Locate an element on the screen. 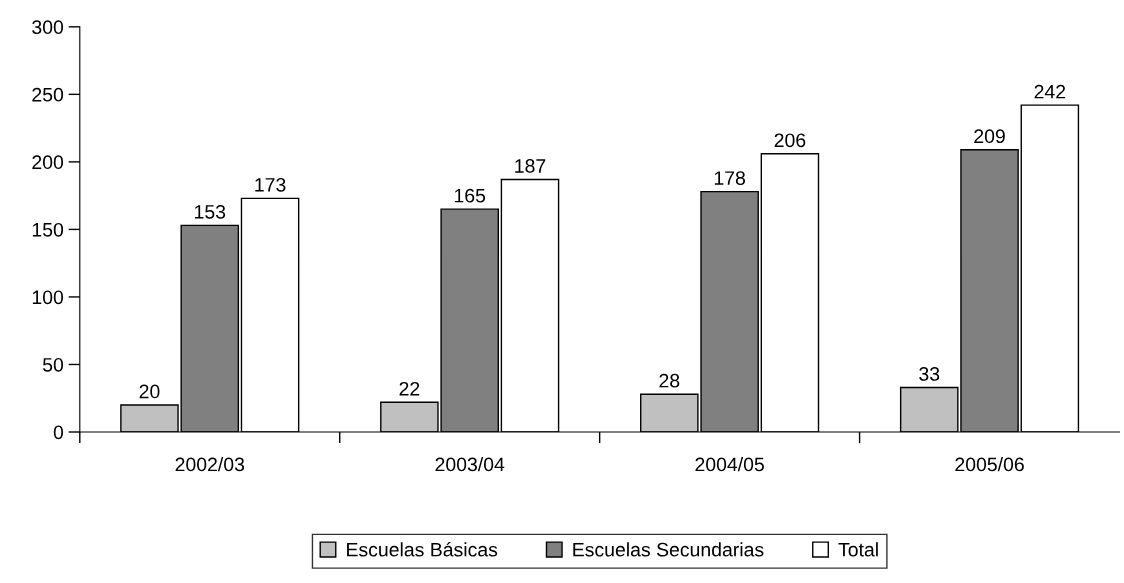  y-tick-label: 50 is located at coordinates (53, 364).